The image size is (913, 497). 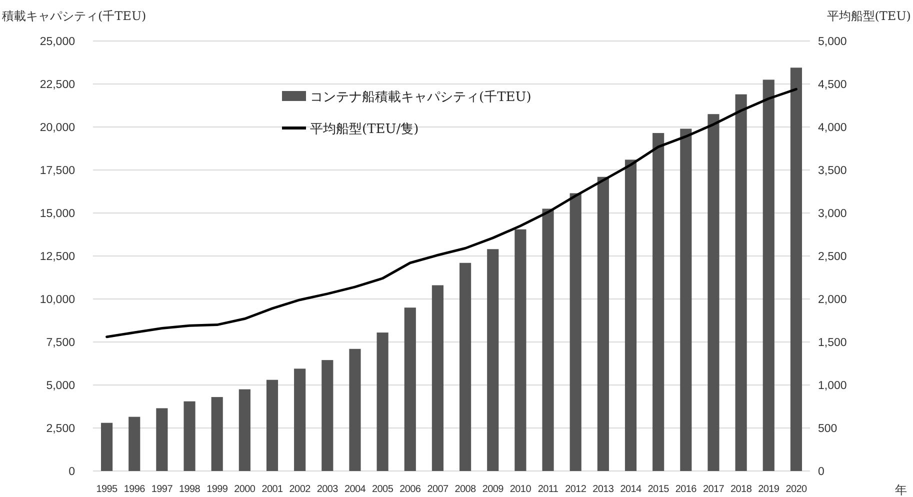 I want to click on y-tick-label: 22,500, so click(x=57, y=85).